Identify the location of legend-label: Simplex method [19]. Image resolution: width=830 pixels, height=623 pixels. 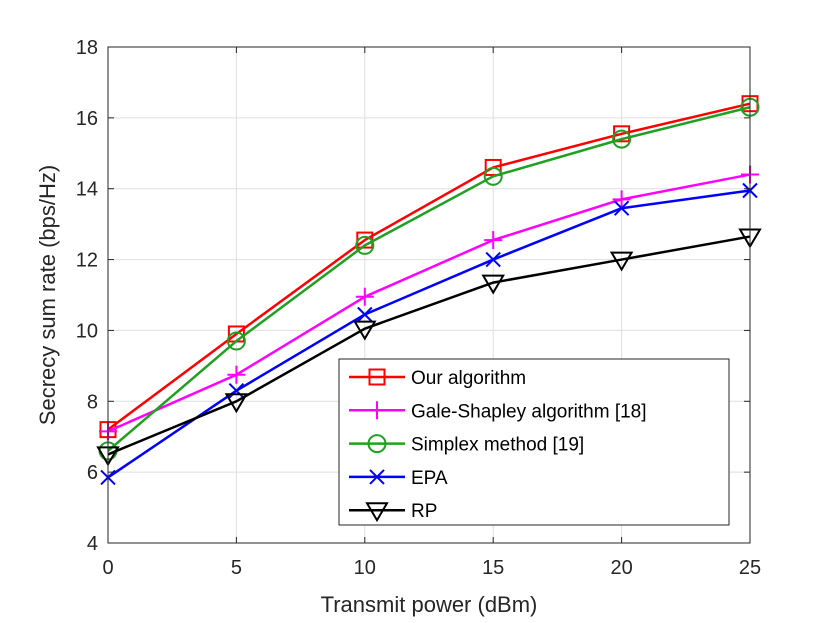
(497, 445).